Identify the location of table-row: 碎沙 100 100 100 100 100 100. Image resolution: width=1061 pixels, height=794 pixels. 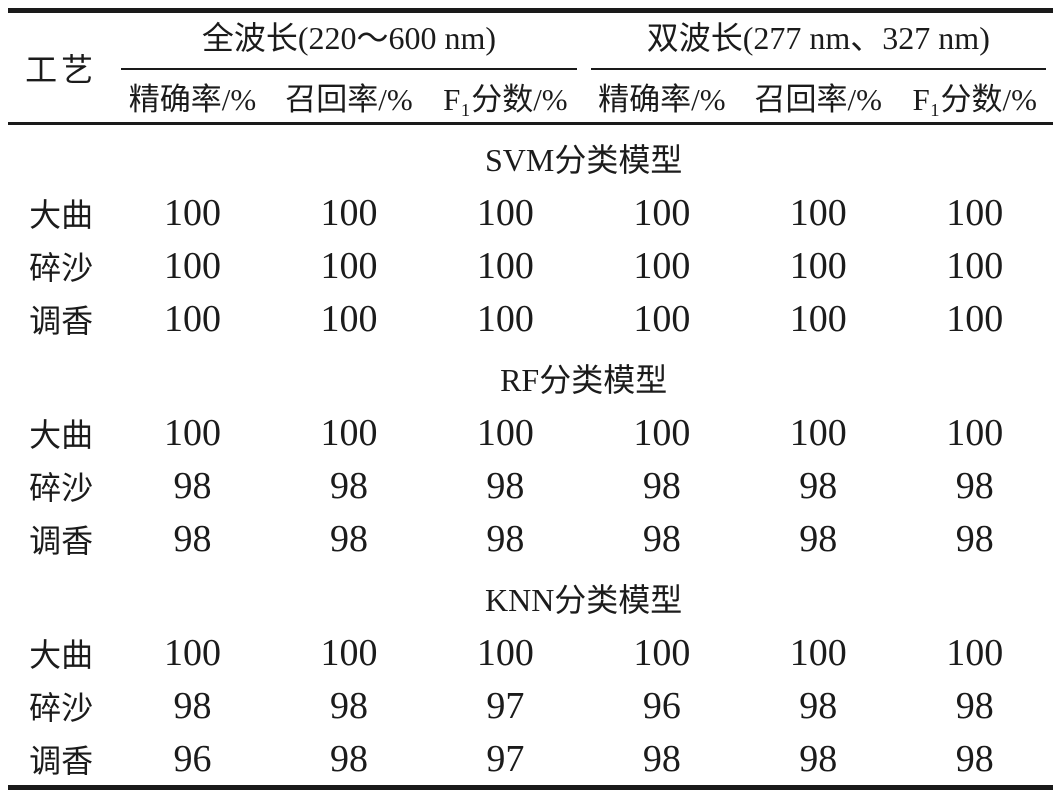
(530, 265).